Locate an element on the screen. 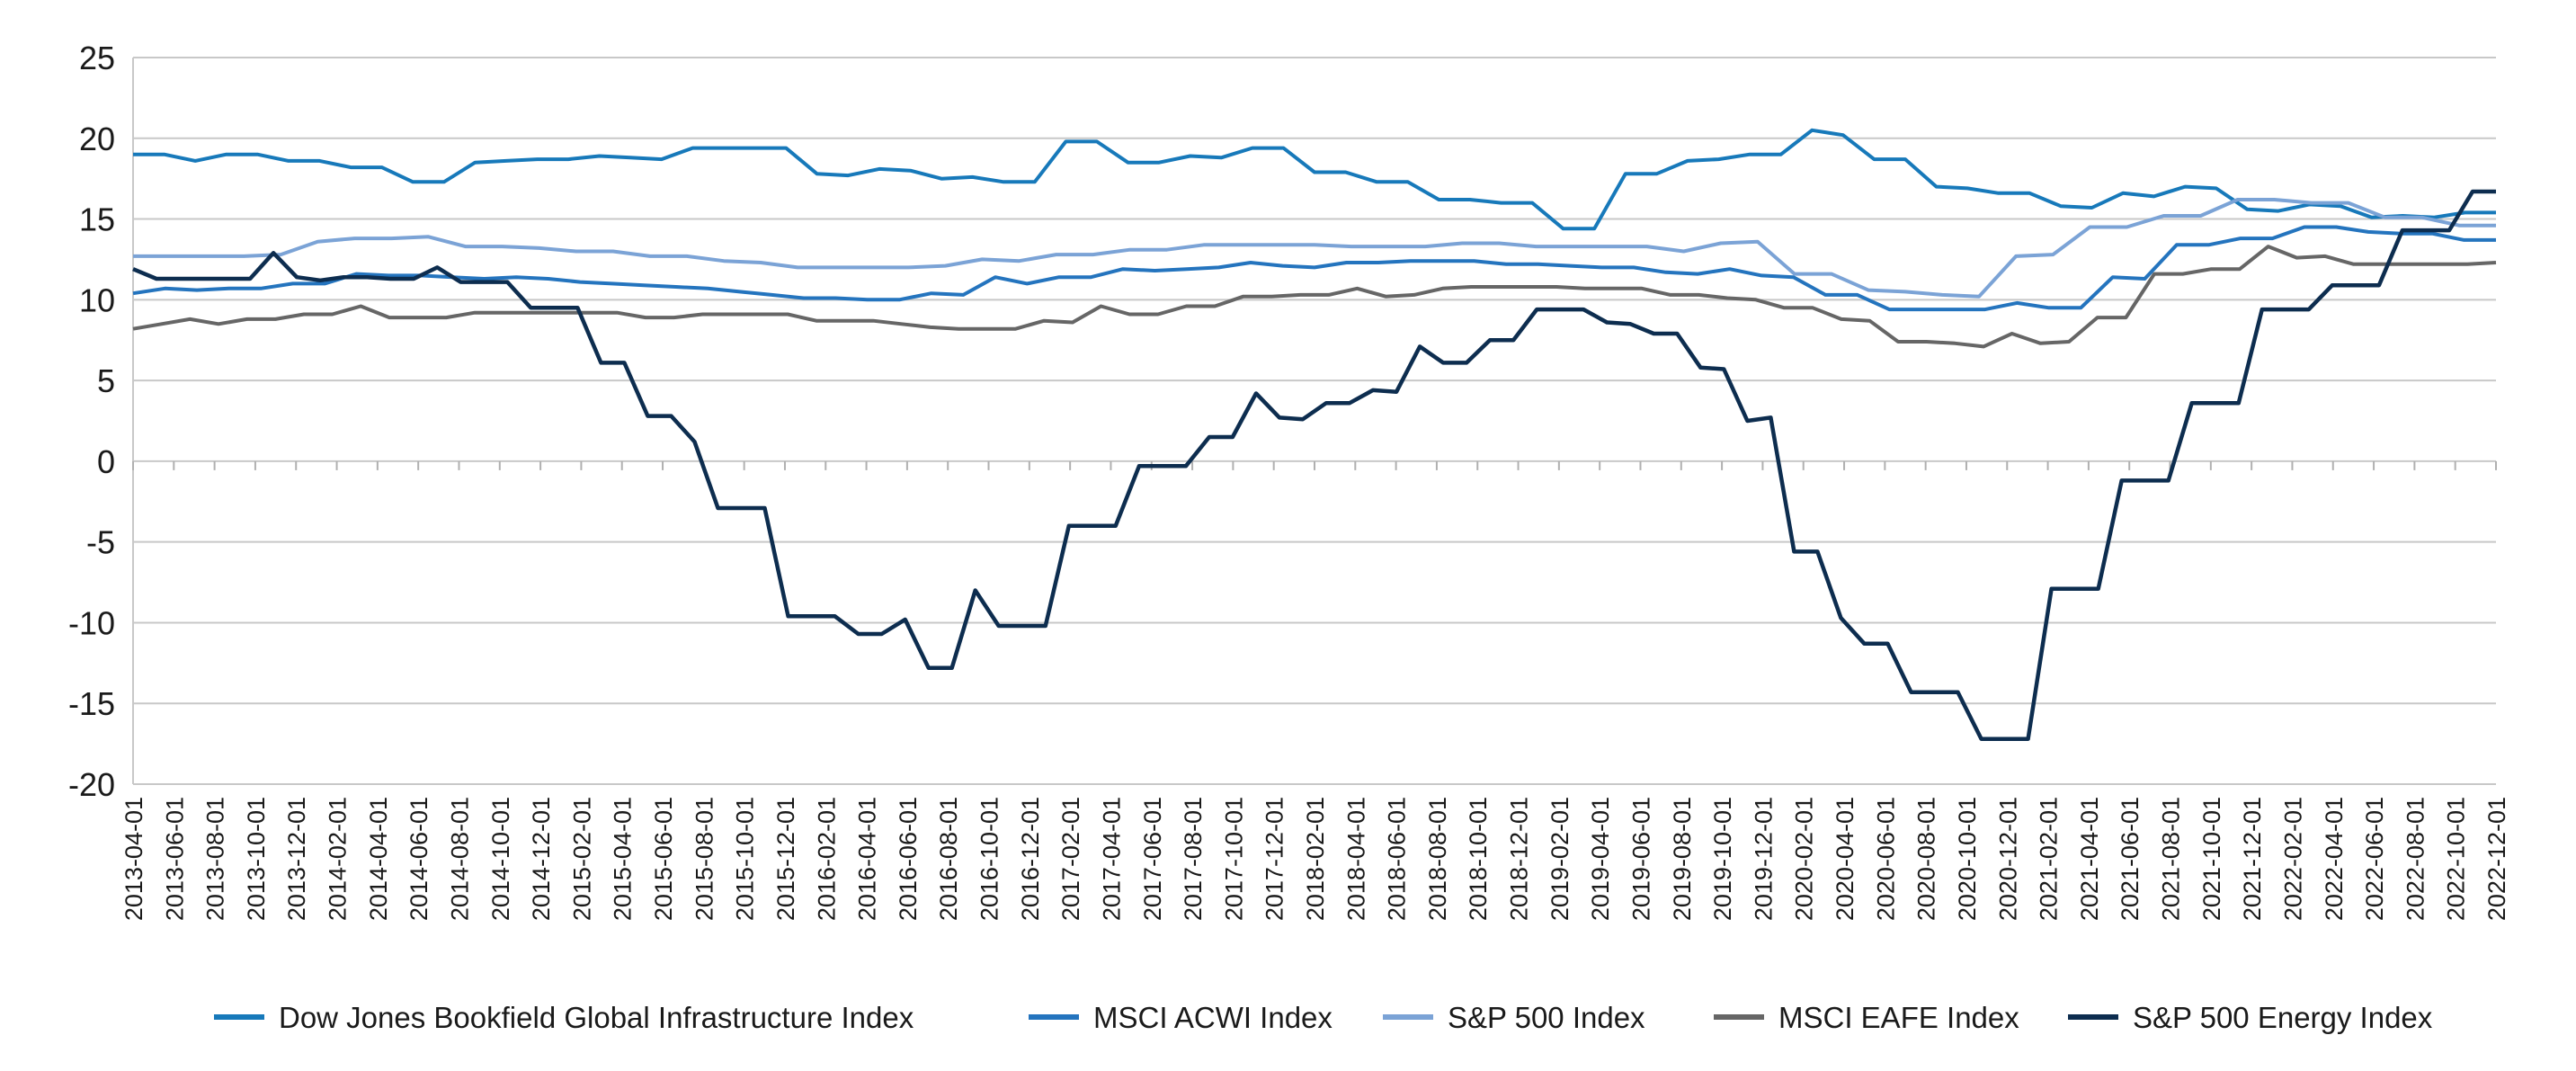 The image size is (2576, 1071). x-tick-label: 2021-08-01 is located at coordinates (2172, 859).